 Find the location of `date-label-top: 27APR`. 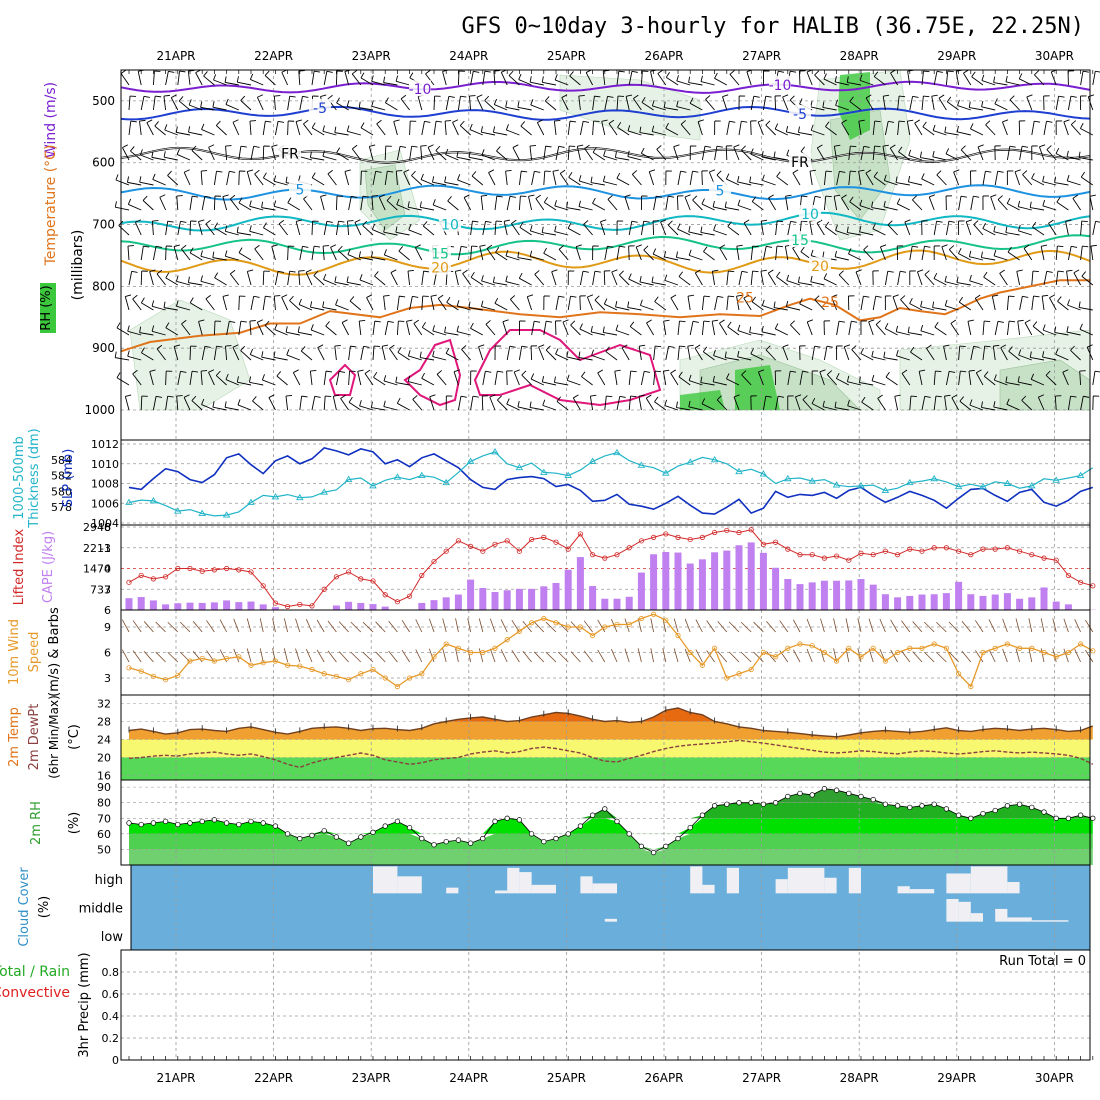

date-label-top: 27APR is located at coordinates (761, 56).